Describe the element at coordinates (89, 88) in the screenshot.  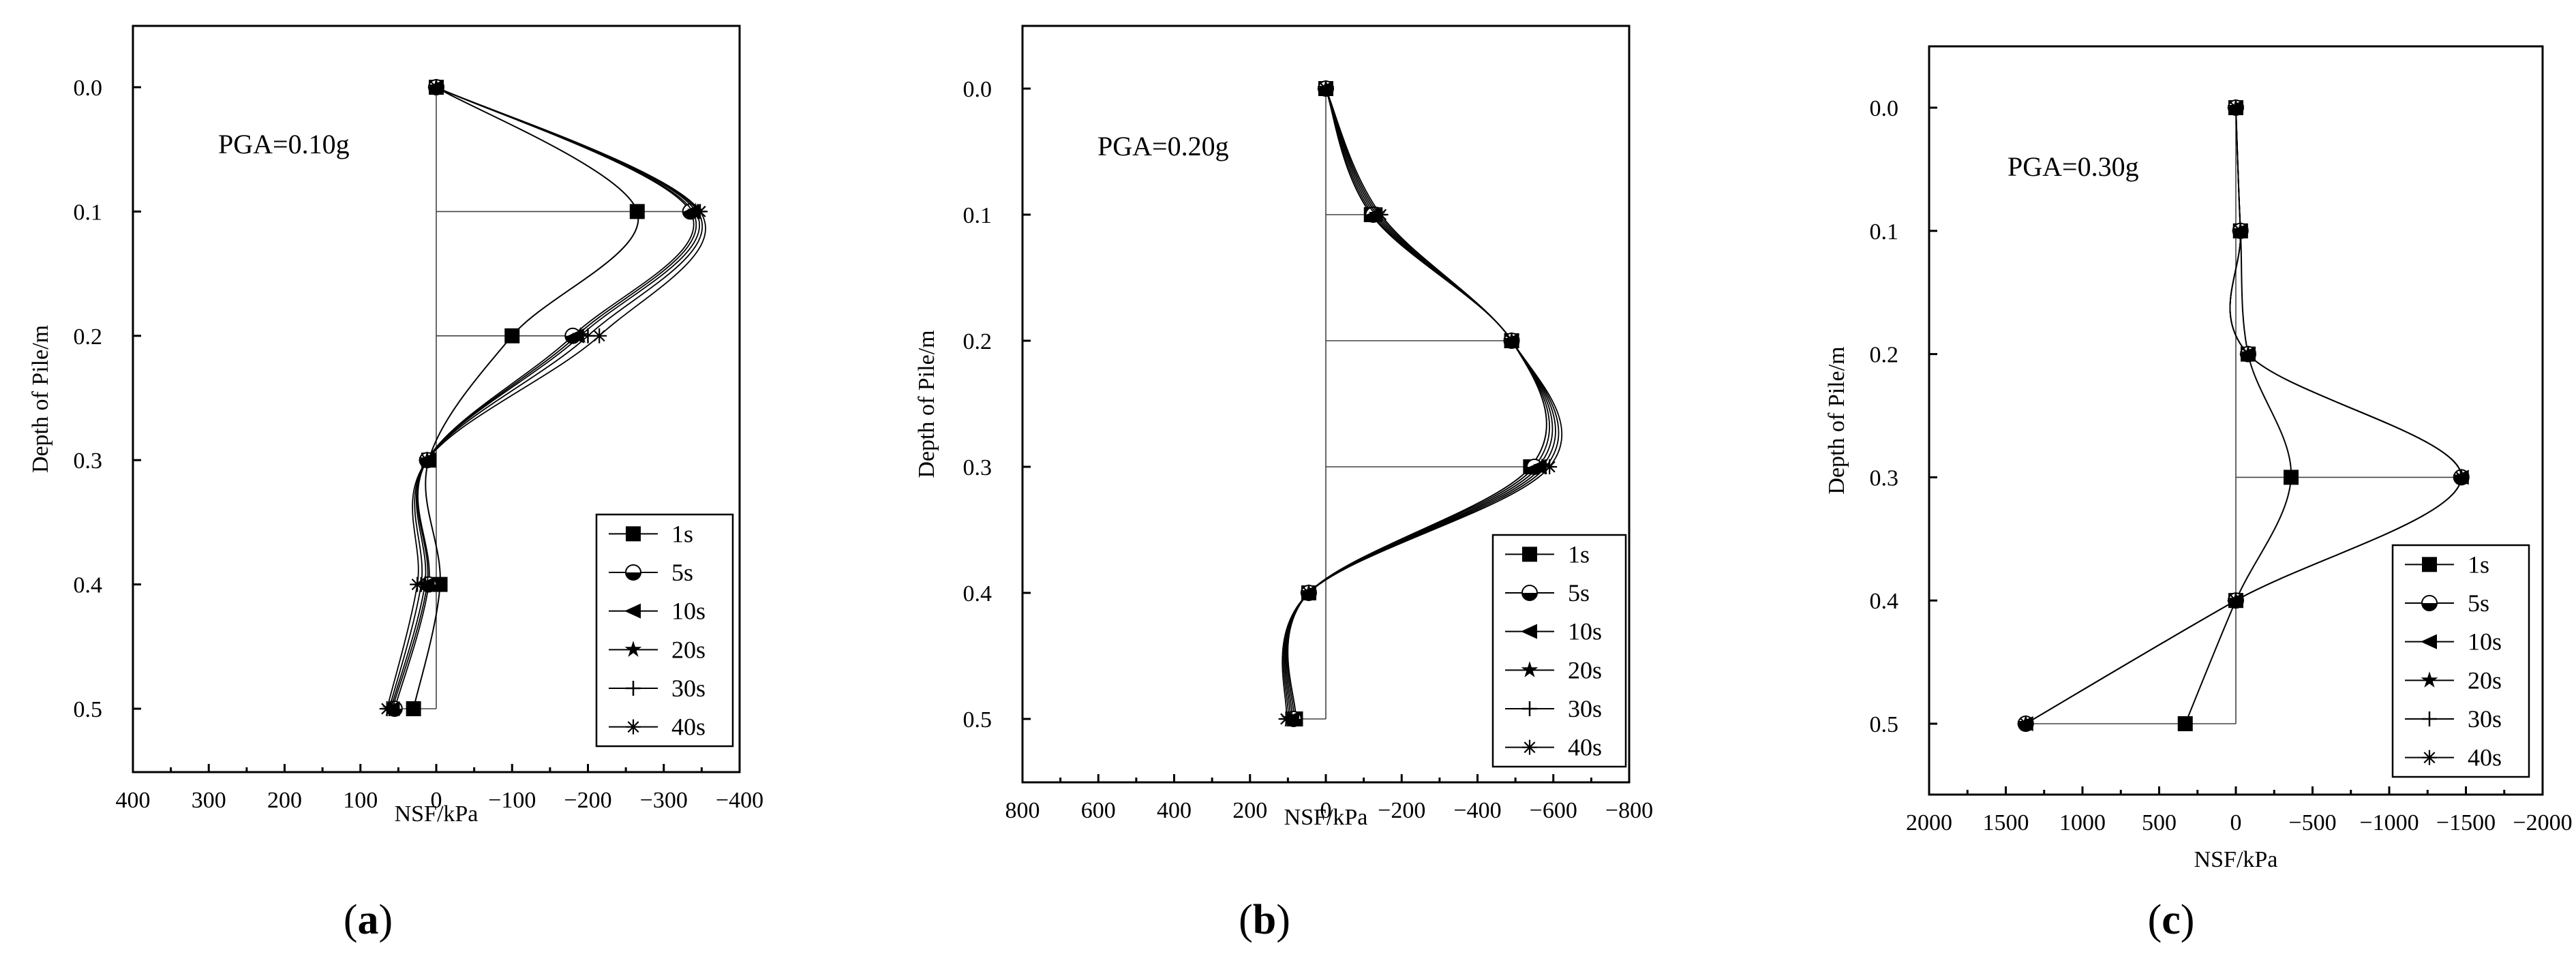
I see `pa-ytick-label: 0.0` at that location.